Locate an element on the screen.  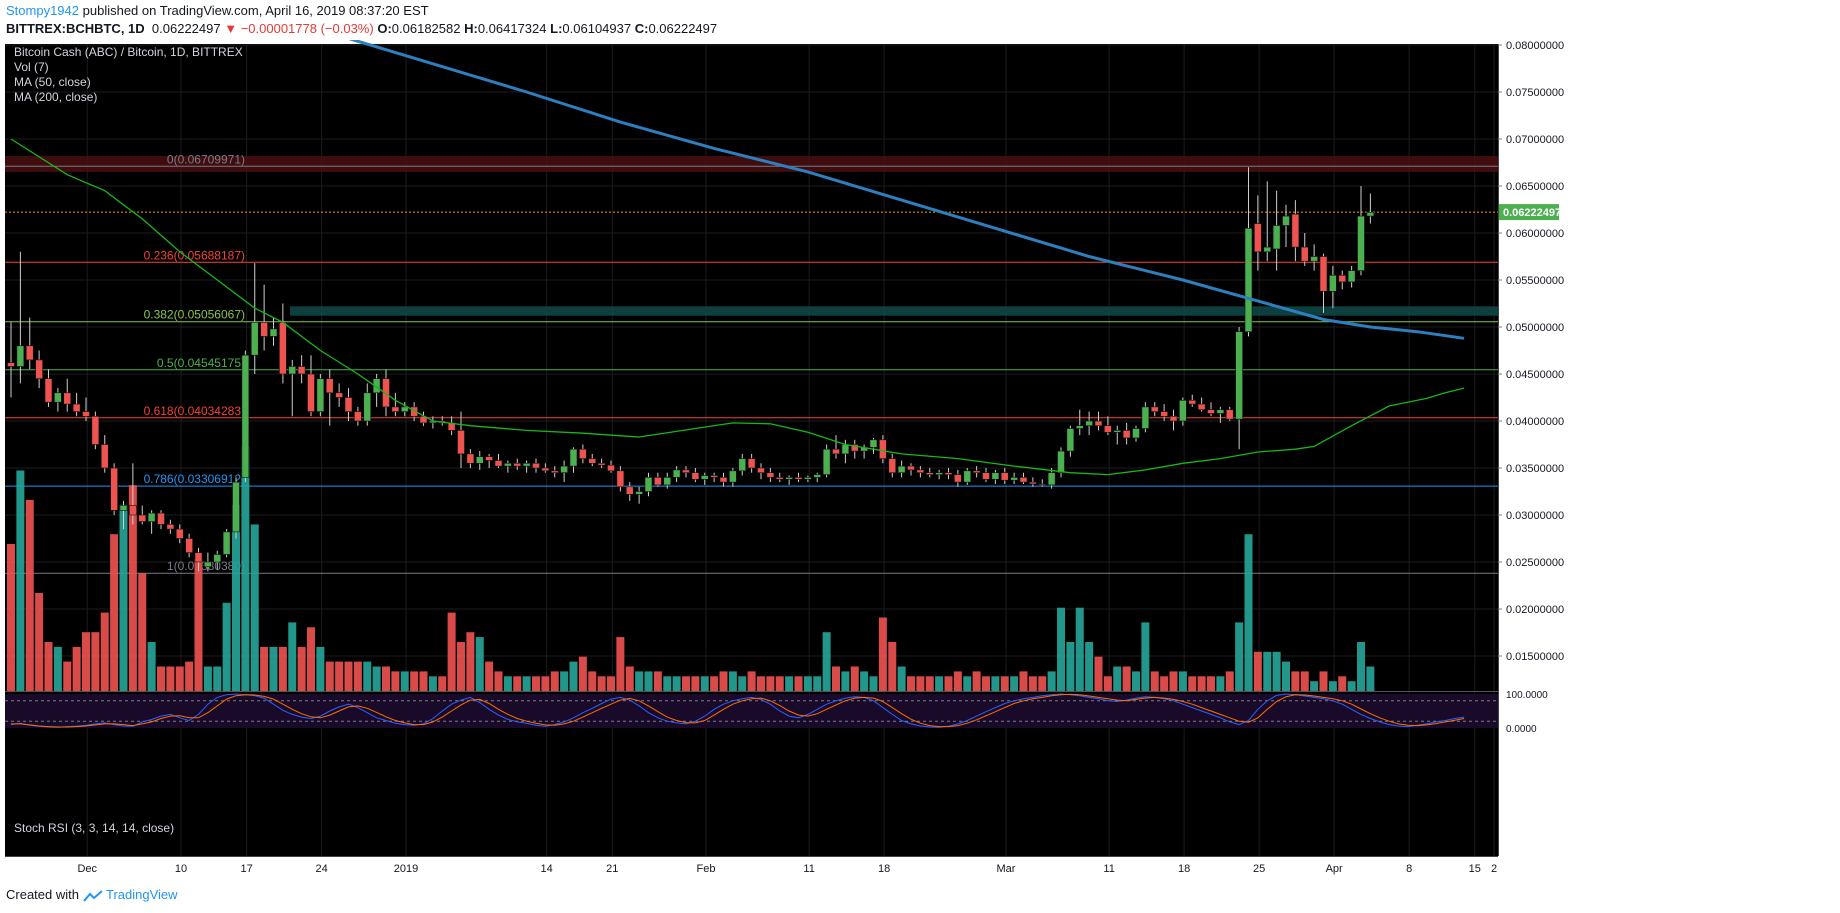
open-label: O: is located at coordinates (384, 28).